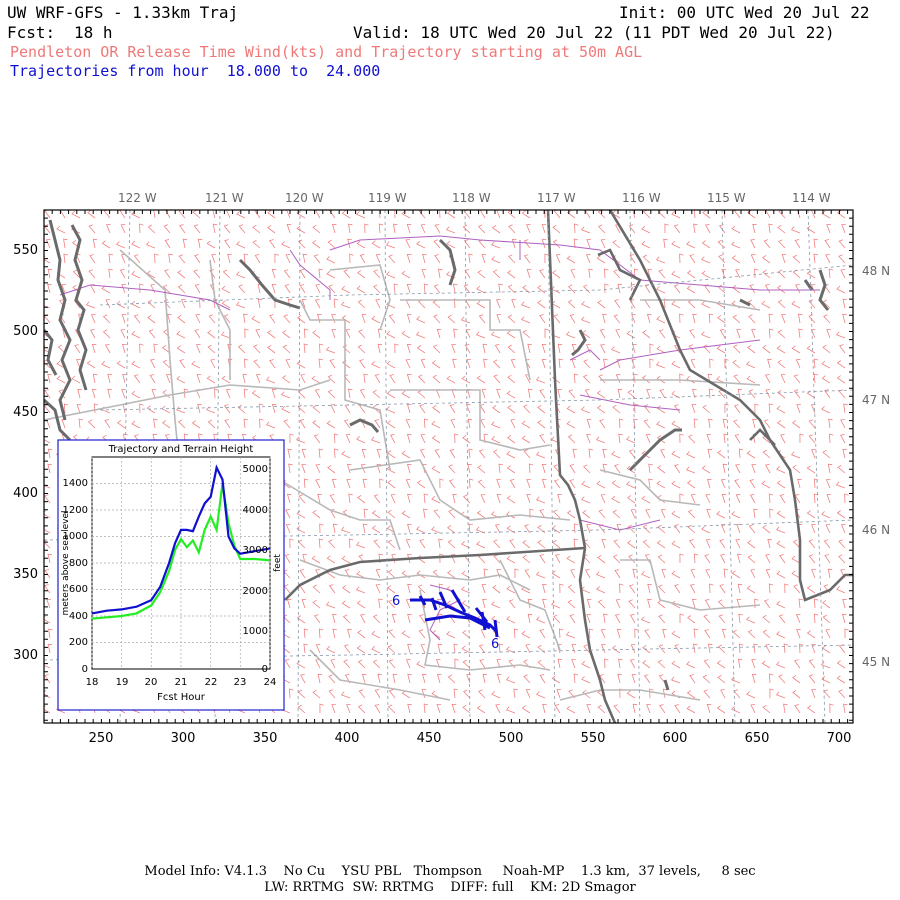 The height and width of the screenshot is (900, 900). What do you see at coordinates (25, 331) in the screenshot?
I see `y-tick-label: 500` at bounding box center [25, 331].